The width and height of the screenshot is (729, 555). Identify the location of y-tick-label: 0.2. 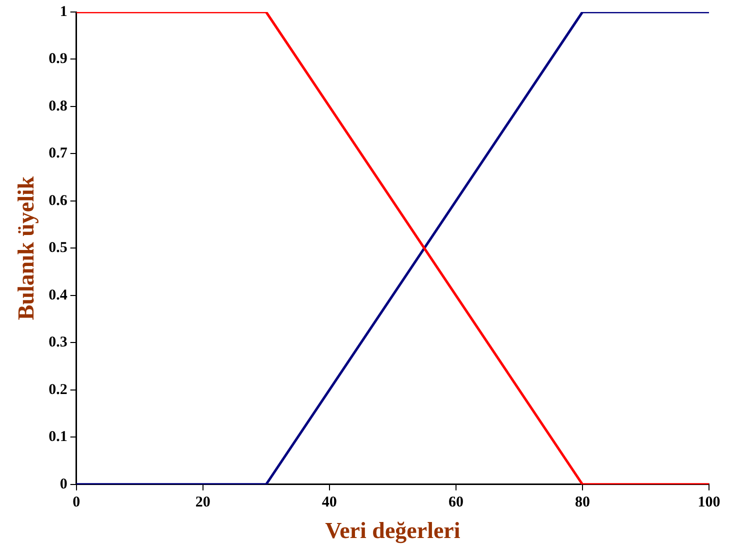
(58, 390).